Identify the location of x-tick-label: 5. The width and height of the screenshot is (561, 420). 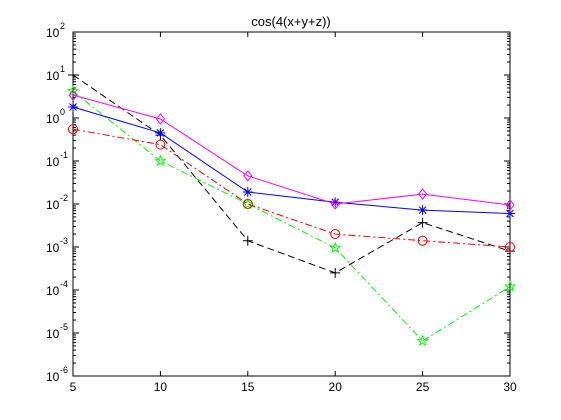
(73, 387).